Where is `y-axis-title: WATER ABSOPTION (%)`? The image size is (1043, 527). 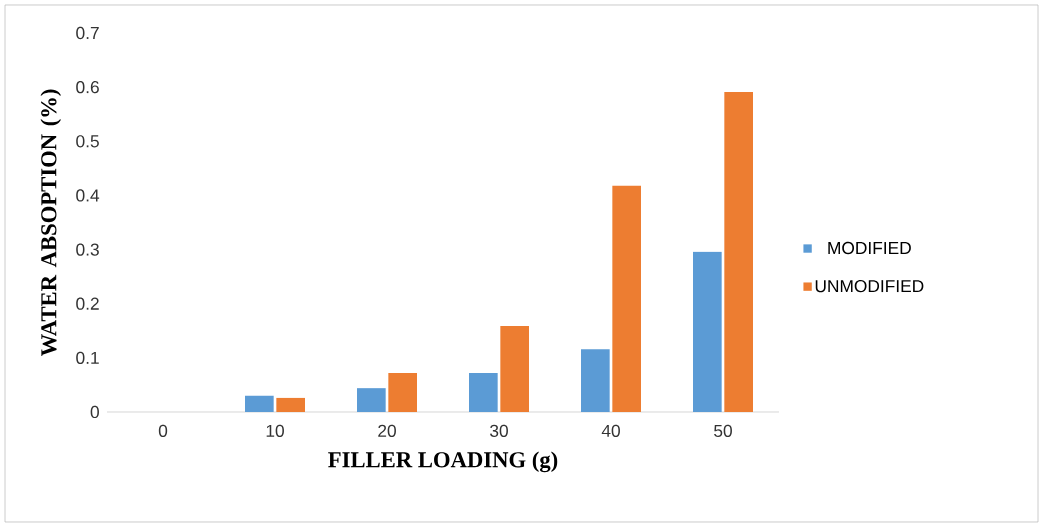 y-axis-title: WATER ABSOPTION (%) is located at coordinates (51, 223).